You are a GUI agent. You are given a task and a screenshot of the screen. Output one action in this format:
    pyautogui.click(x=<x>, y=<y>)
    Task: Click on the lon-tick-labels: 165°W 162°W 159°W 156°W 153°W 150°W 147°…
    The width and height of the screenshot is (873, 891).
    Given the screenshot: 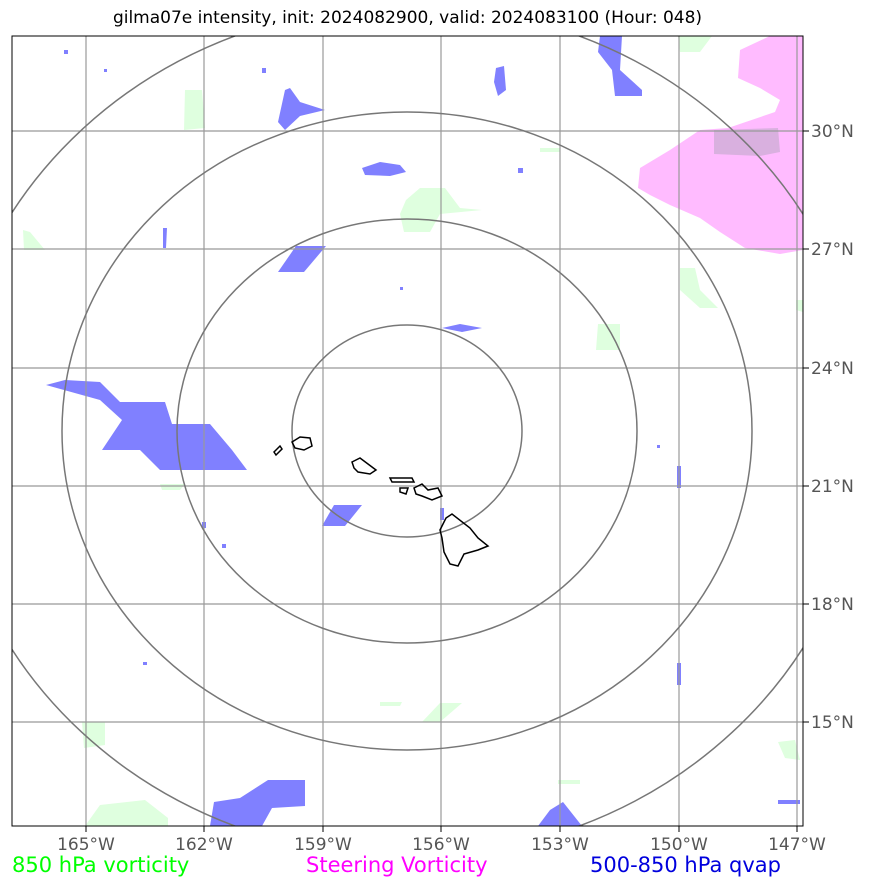 What is the action you would take?
    pyautogui.click(x=441, y=845)
    